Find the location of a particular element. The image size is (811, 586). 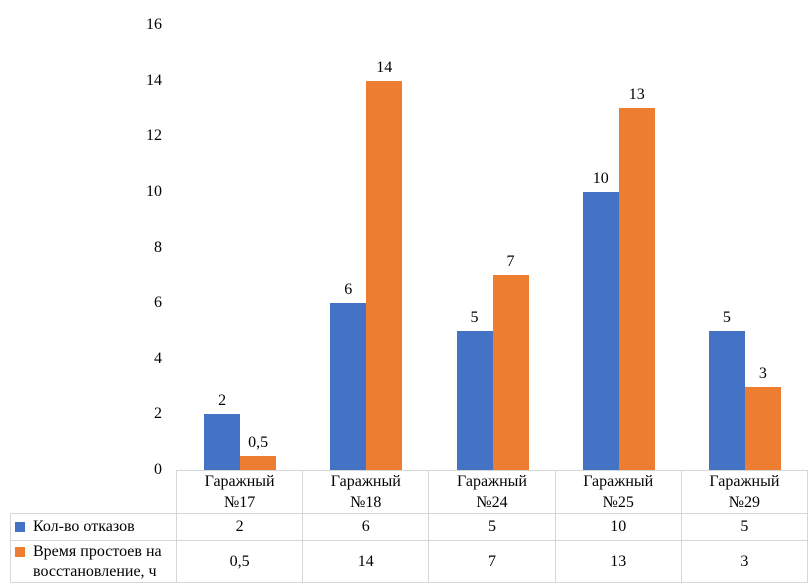

table-value-cell: 6 is located at coordinates (366, 527).